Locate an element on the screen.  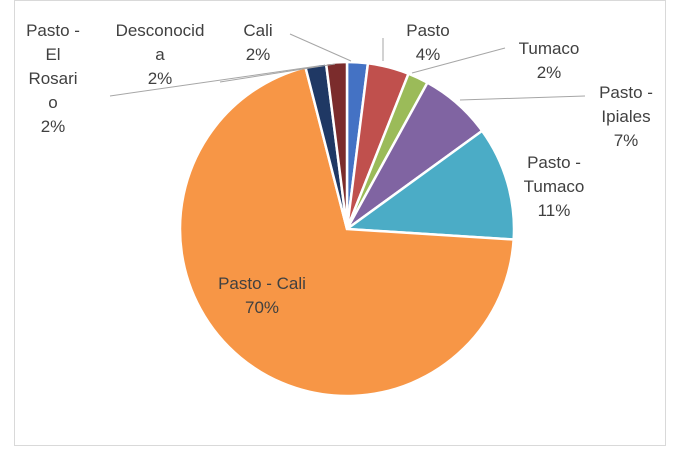
pie-slice-pasto-tumaco is located at coordinates (429, 185).